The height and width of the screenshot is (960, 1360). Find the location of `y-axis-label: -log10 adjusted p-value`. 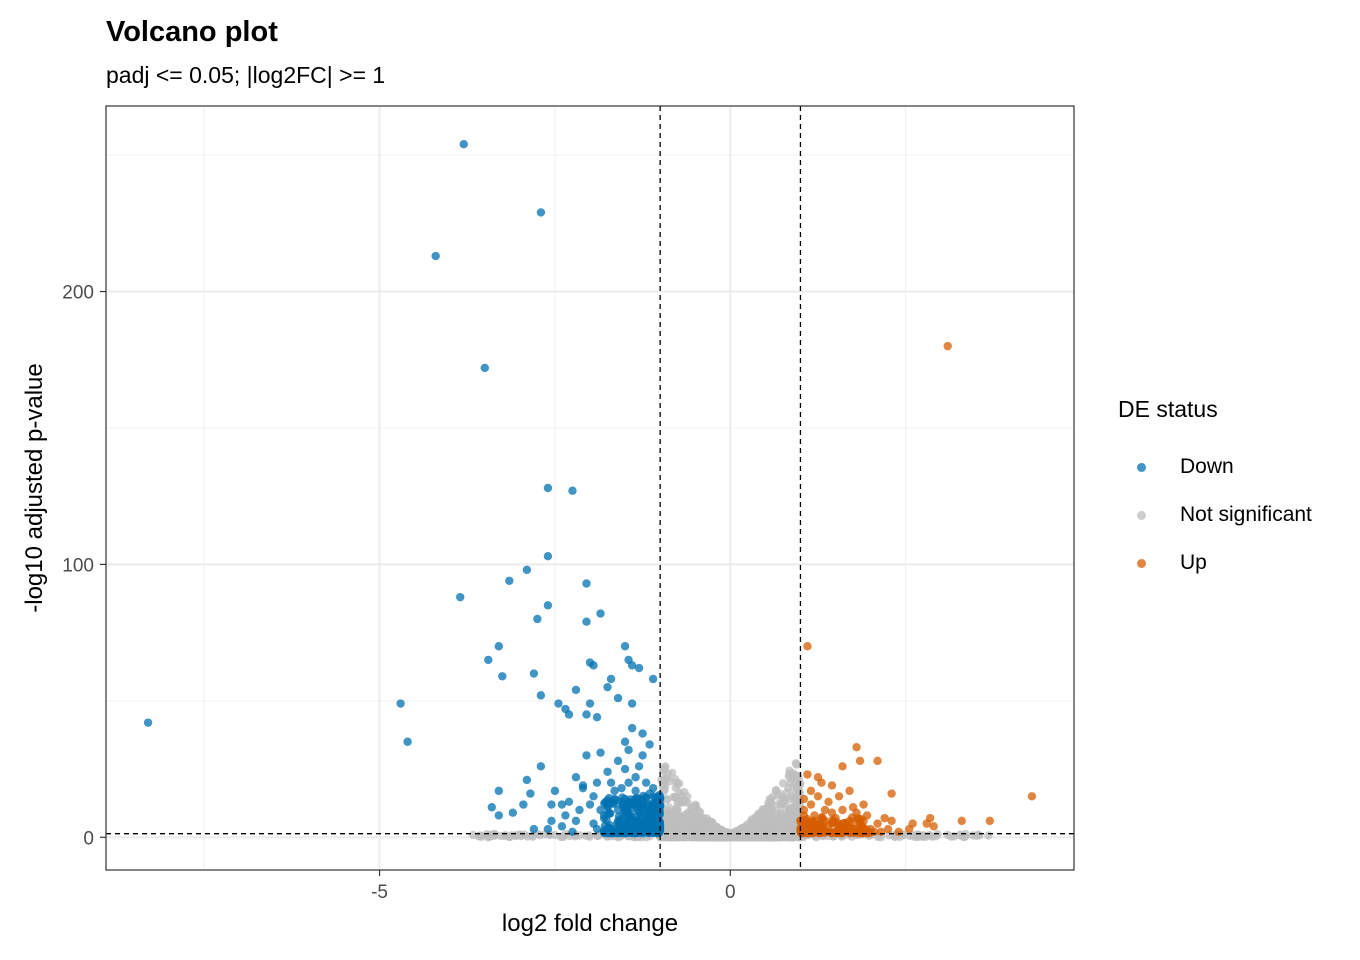

y-axis-label: -log10 adjusted p-value is located at coordinates (34, 488).